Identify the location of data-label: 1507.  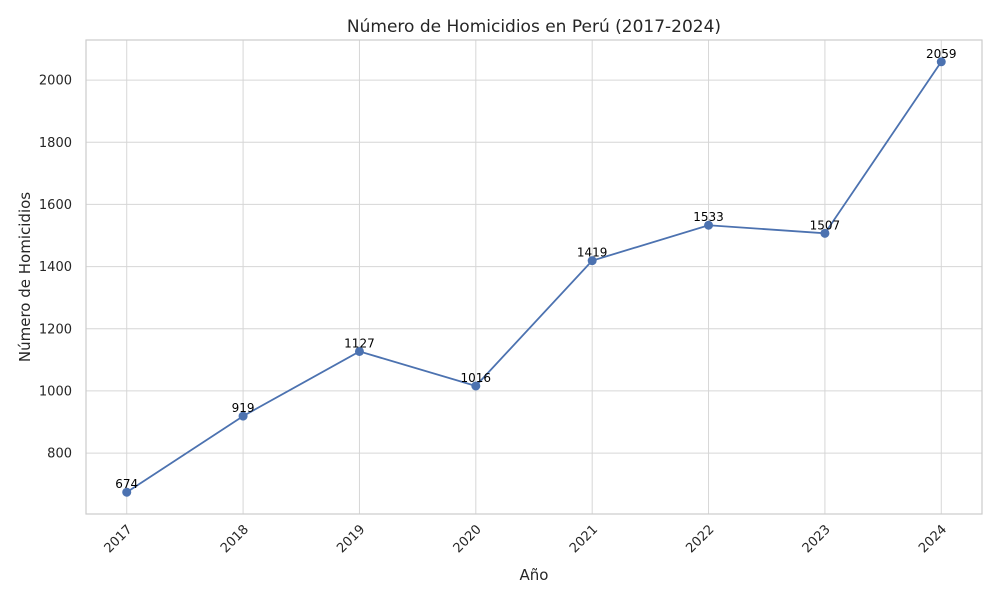
(825, 225).